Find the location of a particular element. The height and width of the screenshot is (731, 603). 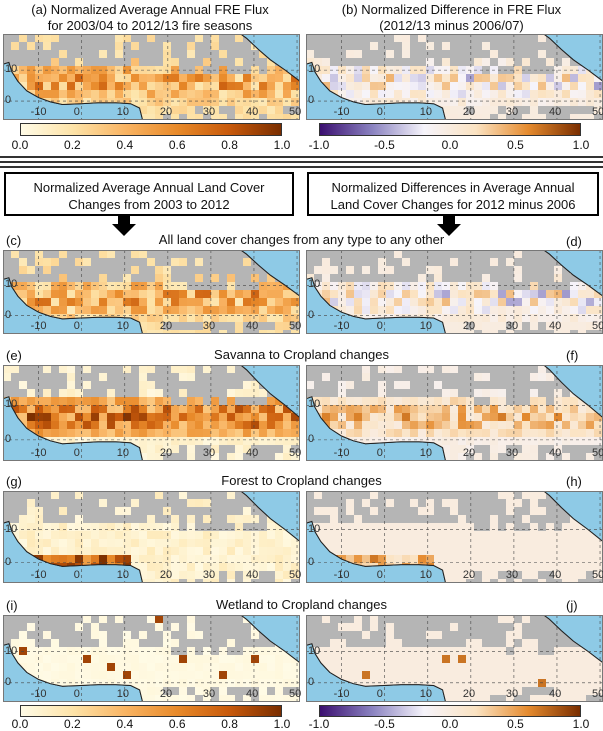

map-b-fre-difference: -10 0 10 20 30 40 50 10 0 is located at coordinates (454, 77).